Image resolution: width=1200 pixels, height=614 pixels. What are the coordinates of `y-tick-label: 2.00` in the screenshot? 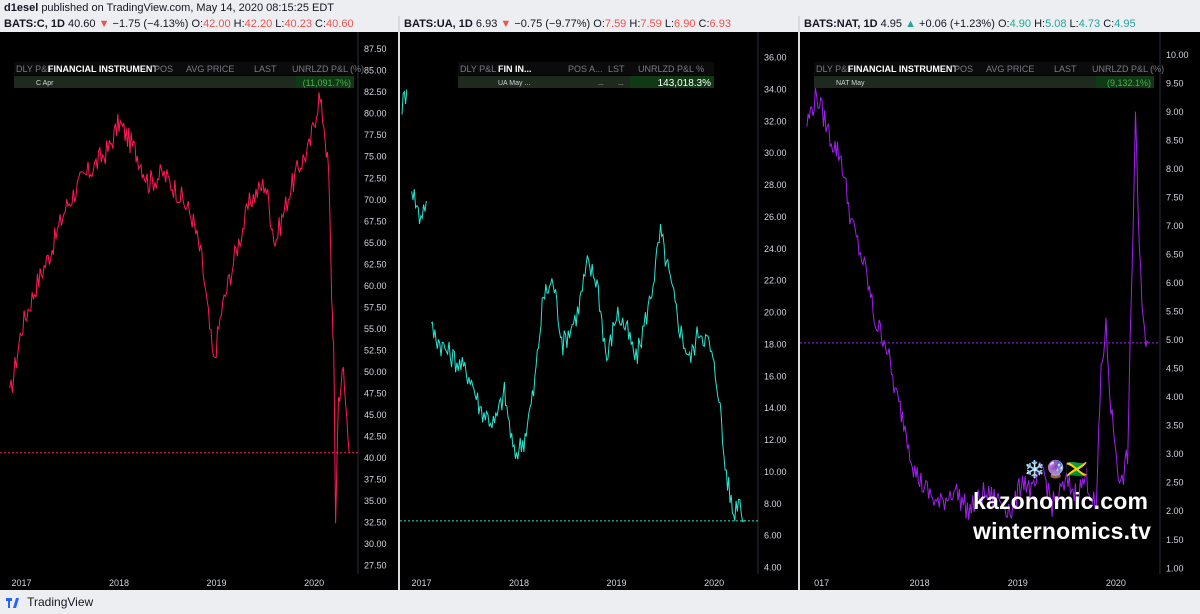 It's located at (1175, 511).